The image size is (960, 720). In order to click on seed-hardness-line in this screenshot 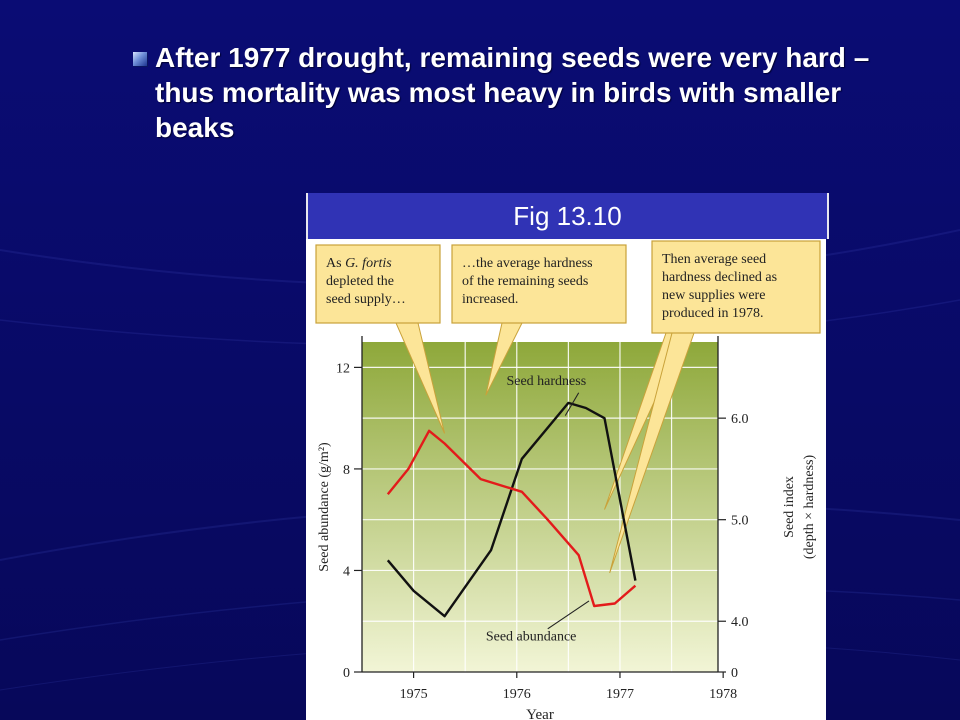, I will do `click(511, 509)`.